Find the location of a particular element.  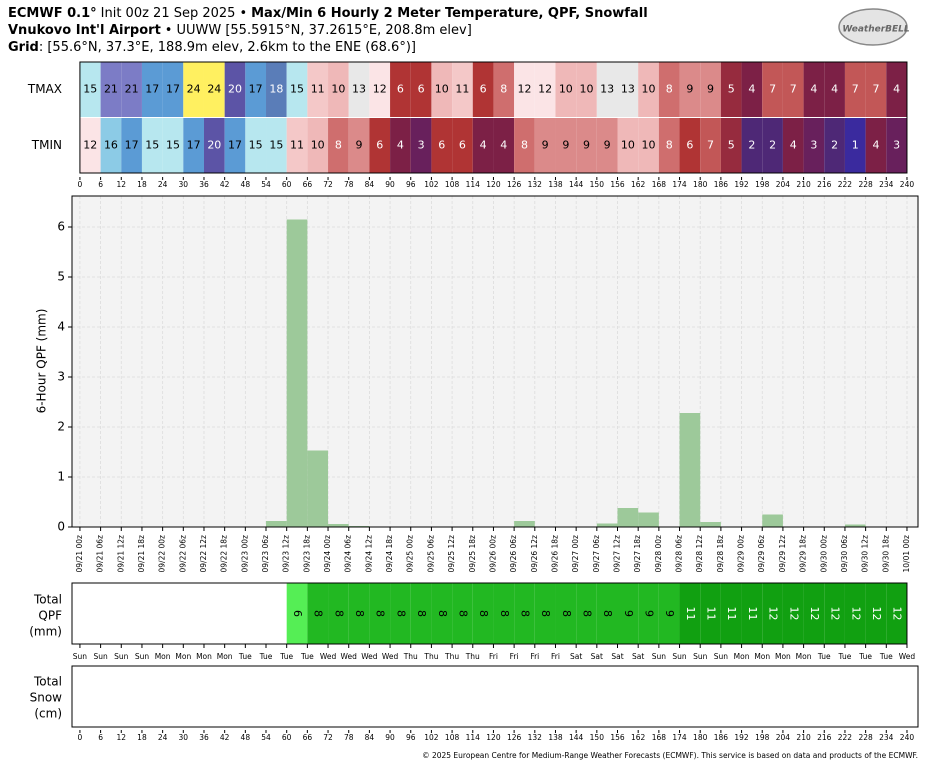

snow-hour-label: 180 is located at coordinates (700, 737).